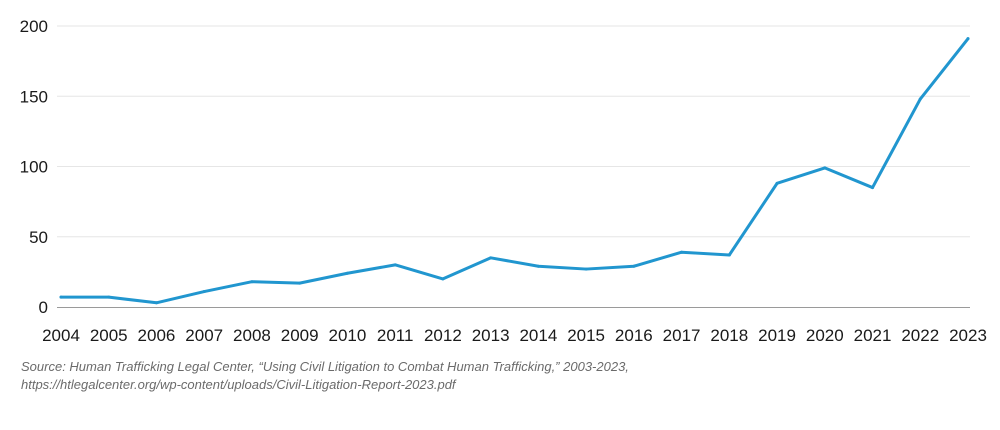 The height and width of the screenshot is (430, 1000). I want to click on y-tick-label: 150, so click(34, 96).